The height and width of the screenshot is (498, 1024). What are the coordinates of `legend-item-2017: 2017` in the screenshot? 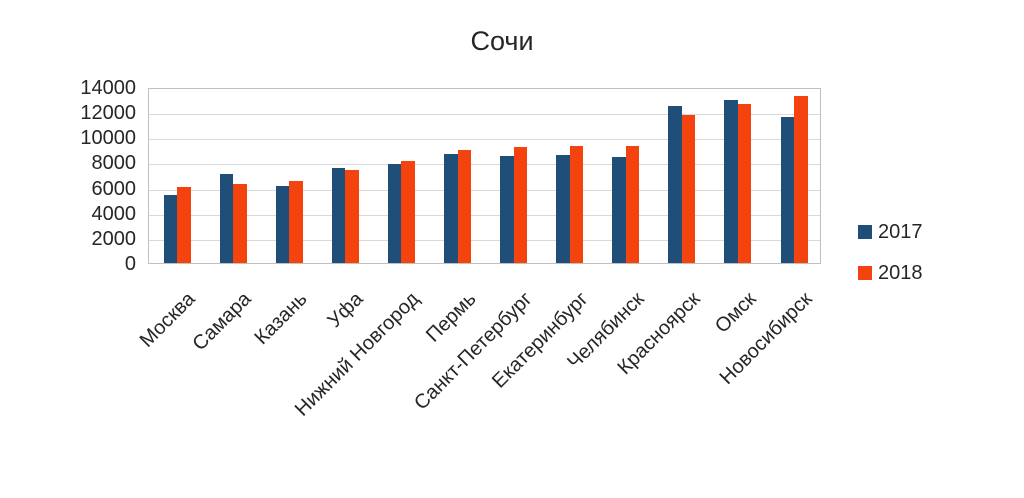 It's located at (890, 232).